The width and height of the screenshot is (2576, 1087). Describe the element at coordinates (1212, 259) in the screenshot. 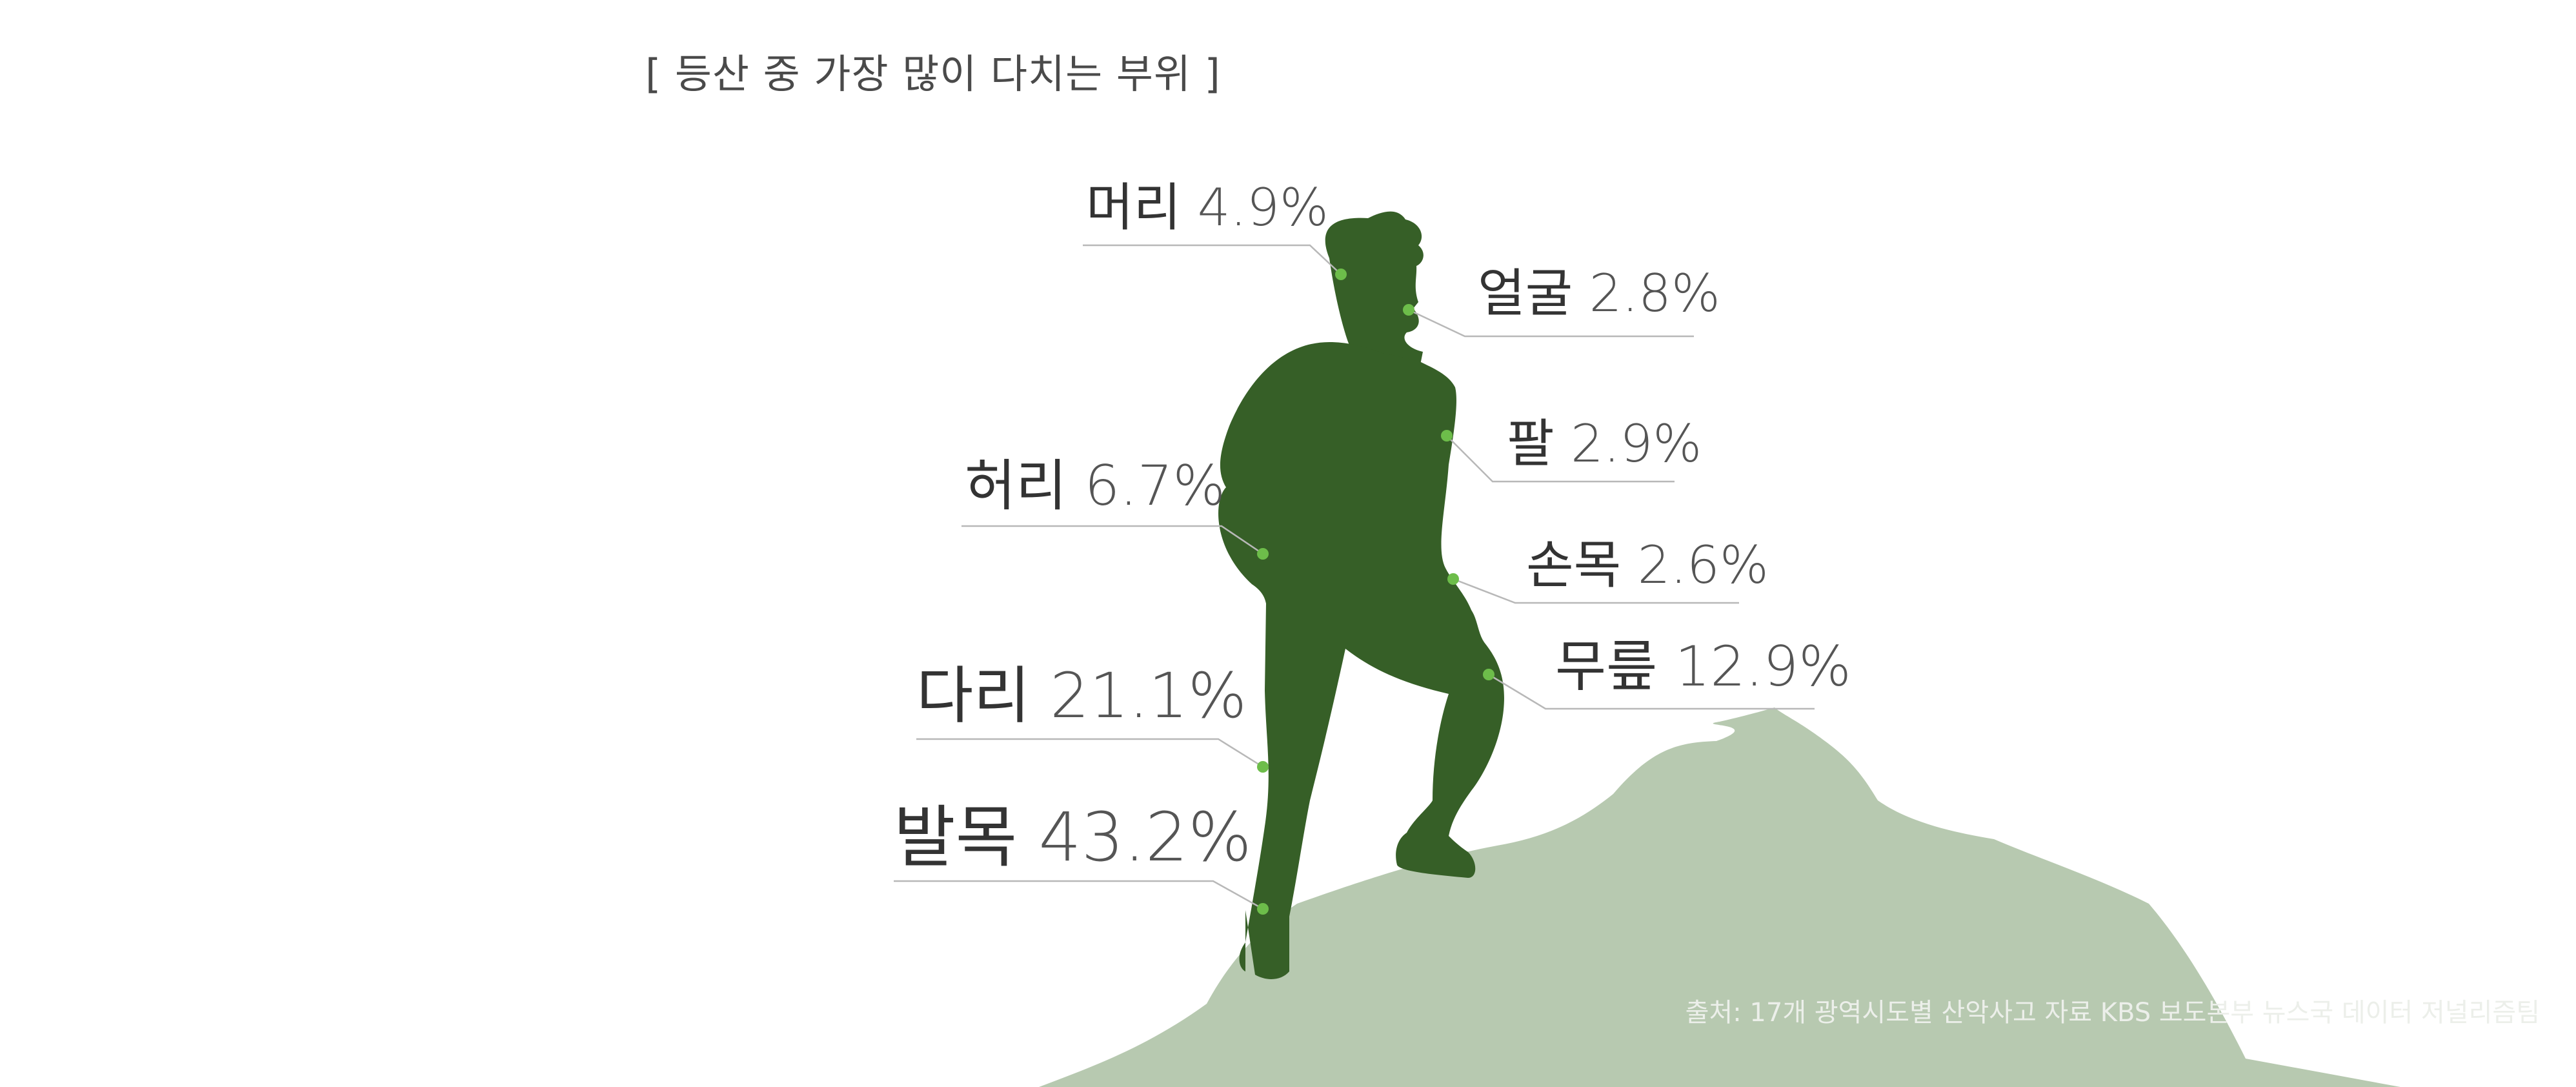

I see `leader-line-head` at that location.